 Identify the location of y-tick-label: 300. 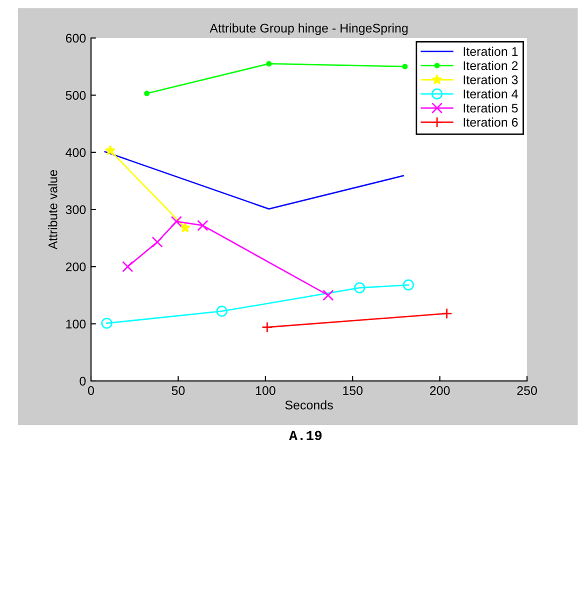
(76, 209).